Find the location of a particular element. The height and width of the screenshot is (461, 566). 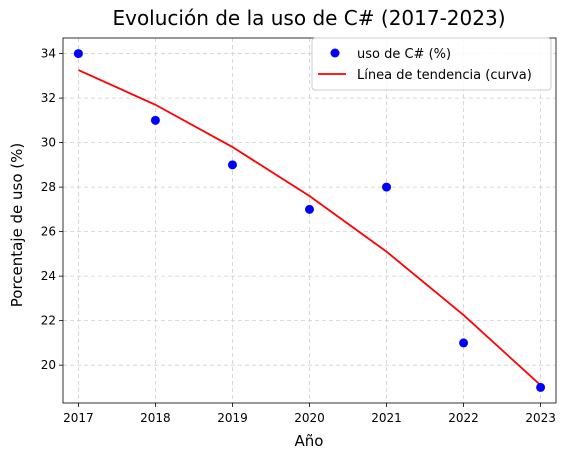

x-tick-label: 2021 is located at coordinates (386, 418).